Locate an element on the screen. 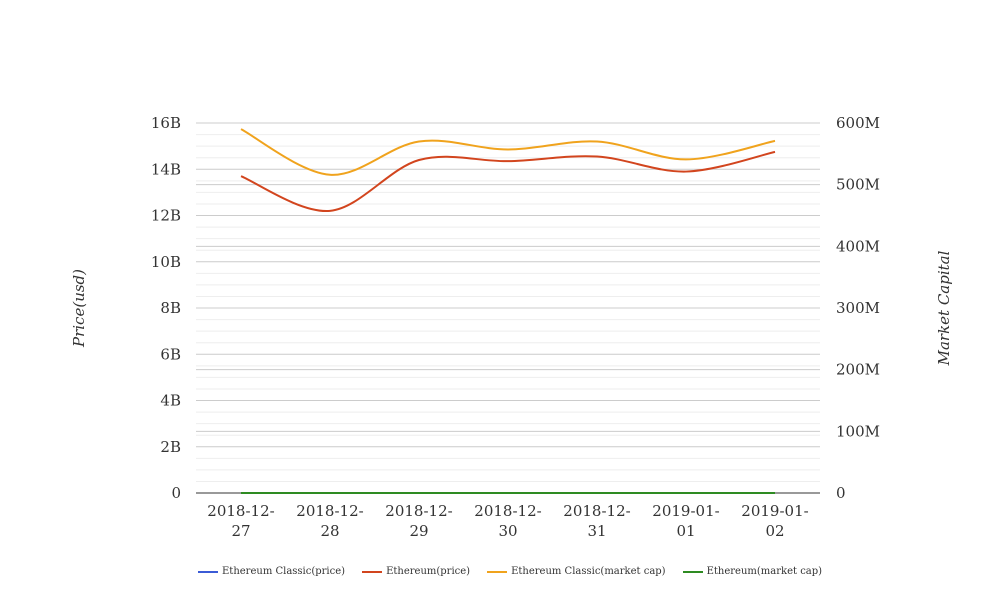 This screenshot has width=1008, height=616. legend-item-ethereum-classic-market-cap: Ethereum Classic(market cap) is located at coordinates (576, 571).